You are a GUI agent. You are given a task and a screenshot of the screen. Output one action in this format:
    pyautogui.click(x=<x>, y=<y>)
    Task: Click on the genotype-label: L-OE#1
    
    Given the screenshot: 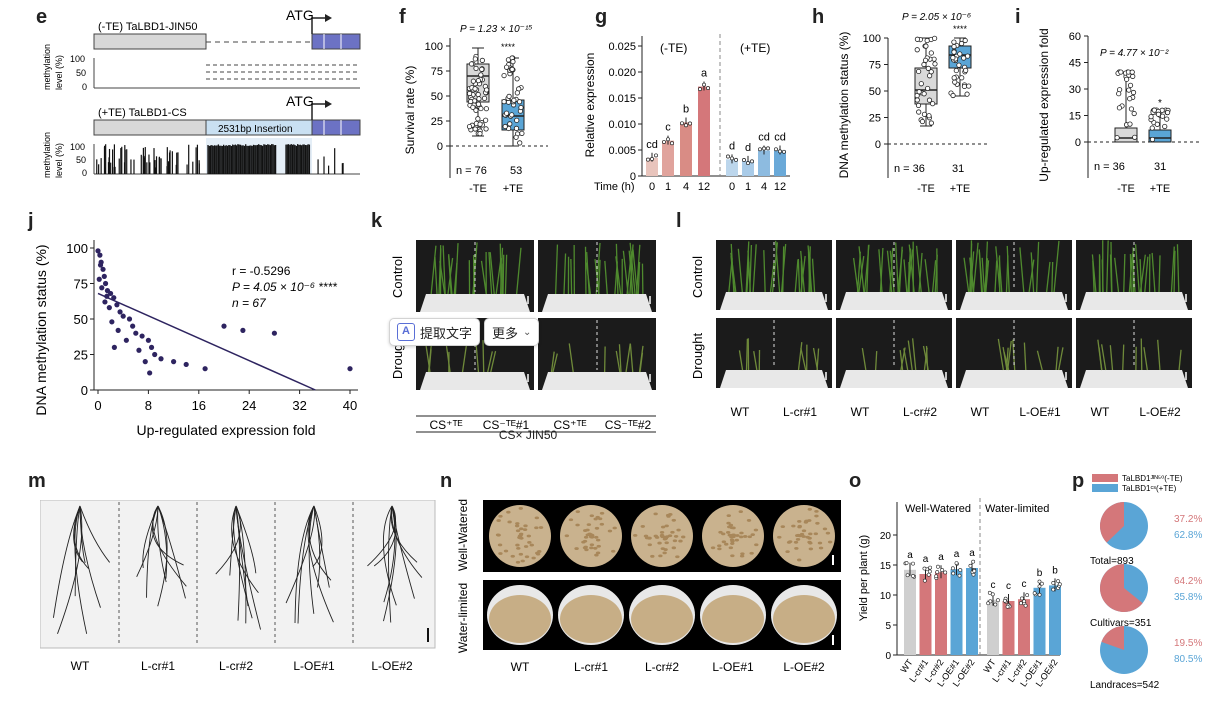 What is the action you would take?
    pyautogui.click(x=1040, y=412)
    